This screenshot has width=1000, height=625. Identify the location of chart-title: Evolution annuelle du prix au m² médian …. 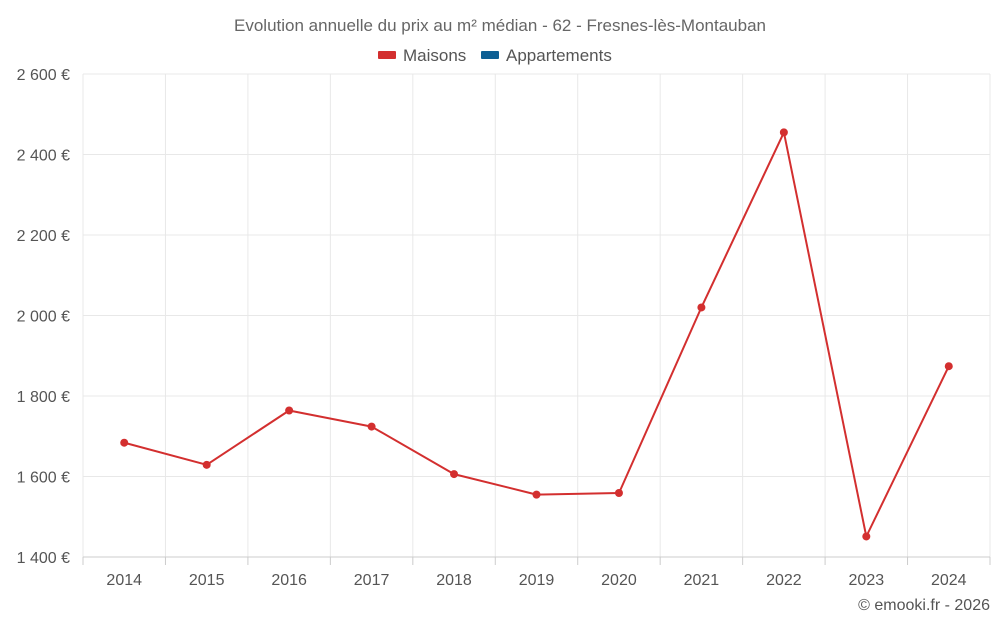
(500, 25).